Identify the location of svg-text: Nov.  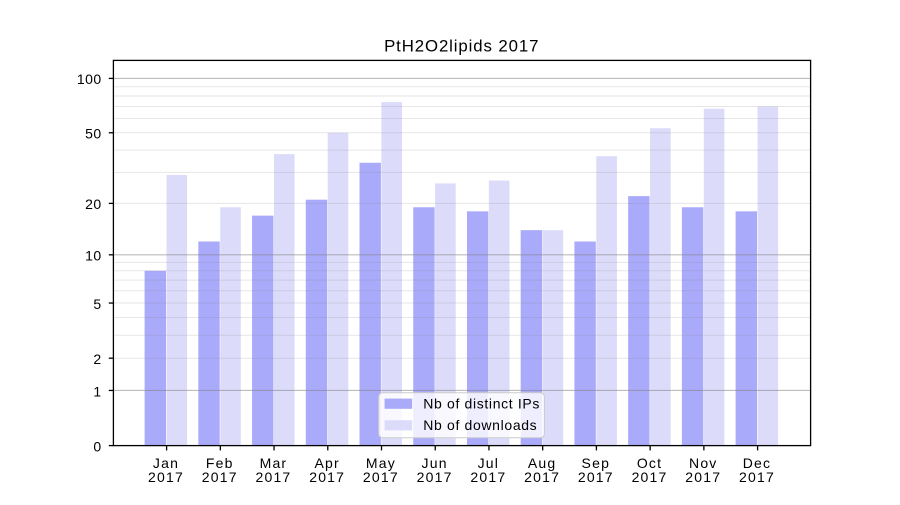
(703, 463).